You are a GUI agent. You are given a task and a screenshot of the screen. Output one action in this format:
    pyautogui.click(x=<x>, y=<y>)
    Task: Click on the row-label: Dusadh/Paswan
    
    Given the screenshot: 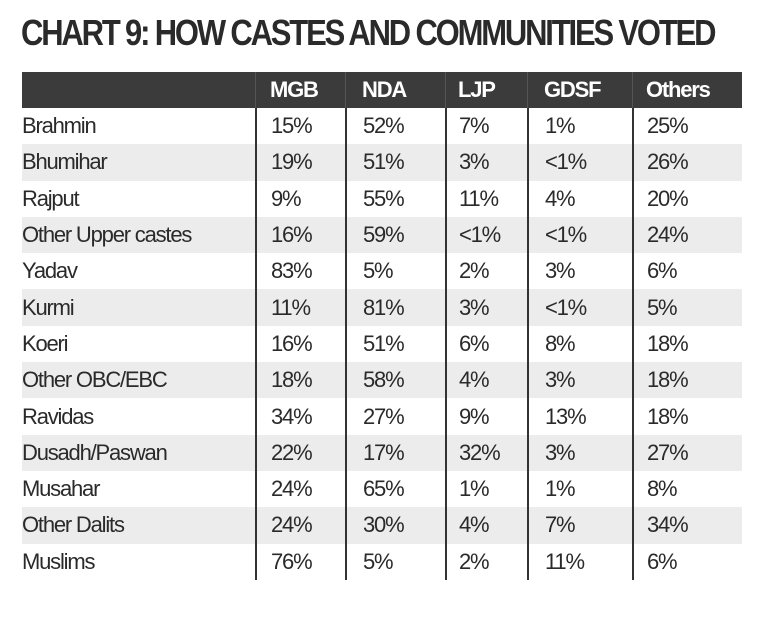 What is the action you would take?
    pyautogui.click(x=138, y=452)
    